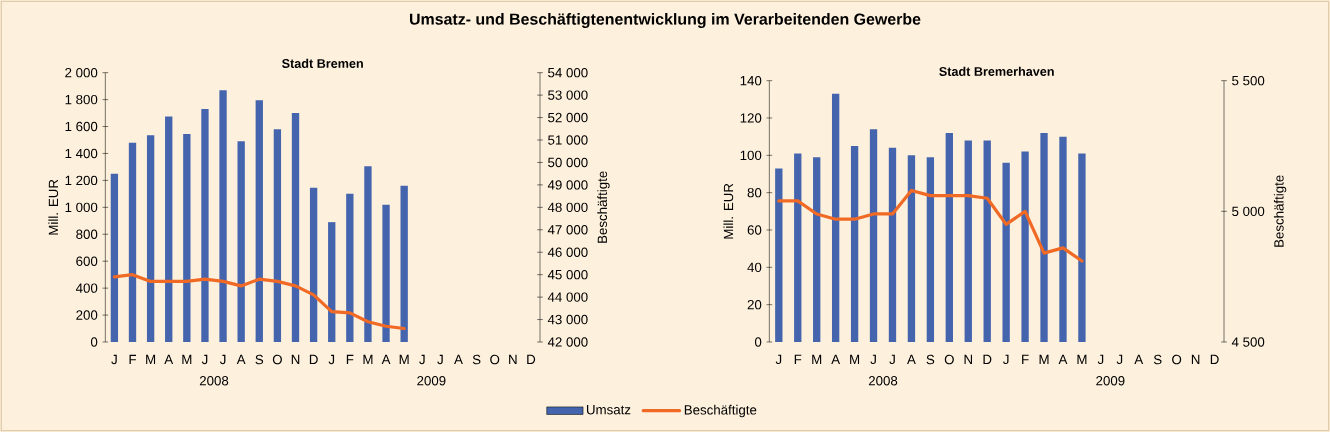 The image size is (1330, 432). I want to click on y-tick-label: 1 000, so click(81, 207).